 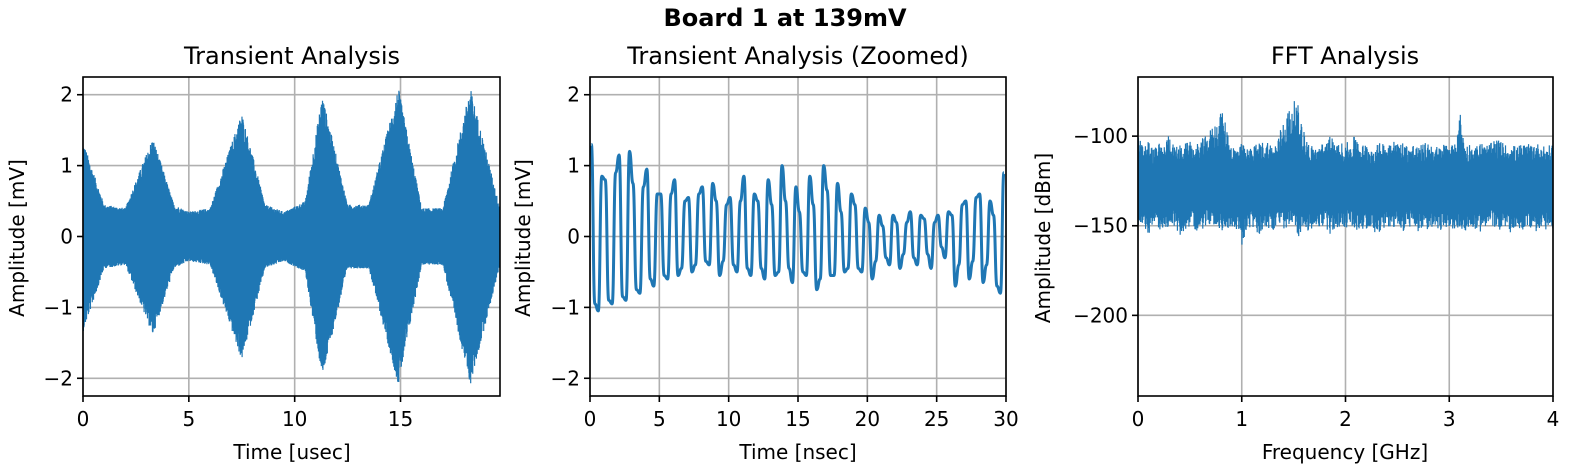 I want to click on transient-zoomed-x-tick-label: 0, so click(x=590, y=419).